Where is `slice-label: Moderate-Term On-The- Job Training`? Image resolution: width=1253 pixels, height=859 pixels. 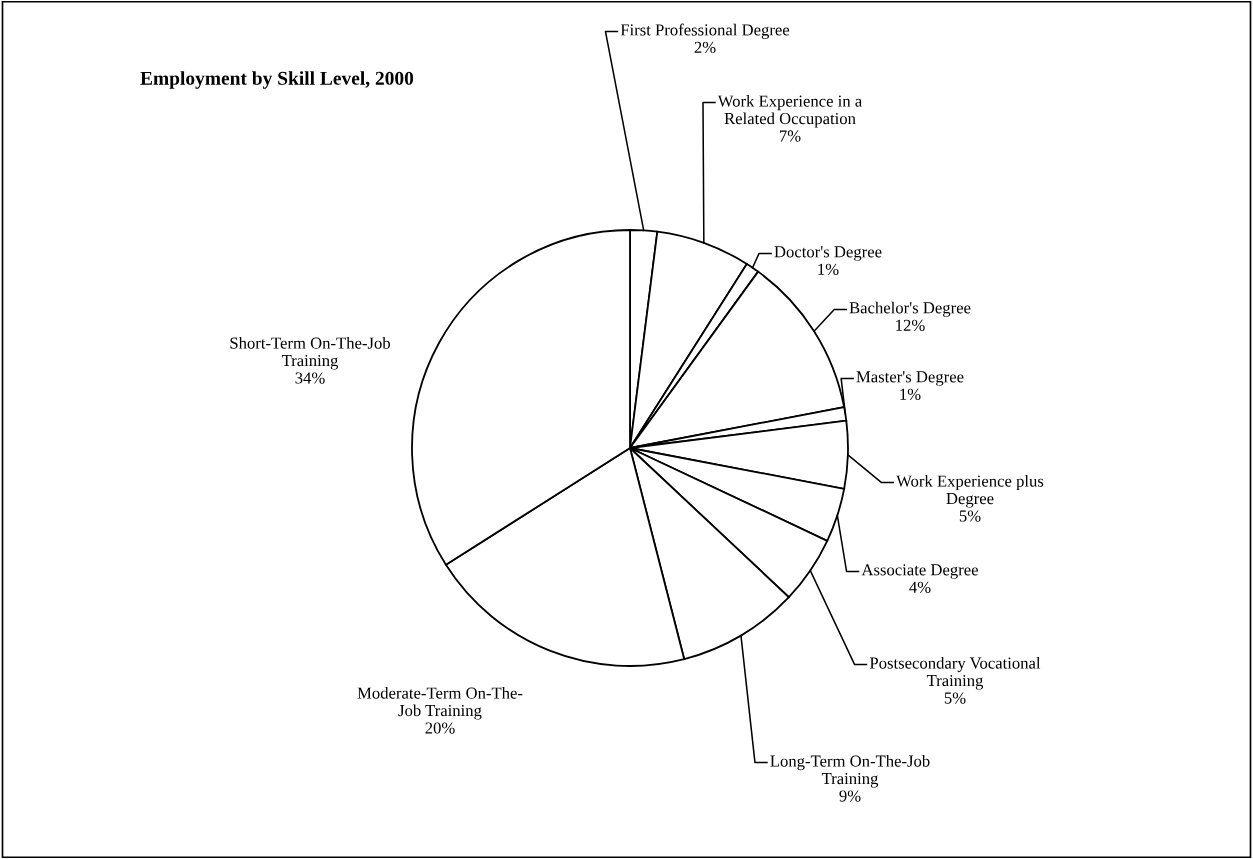
slice-label: Moderate-Term On-The- Job Training is located at coordinates (440, 703).